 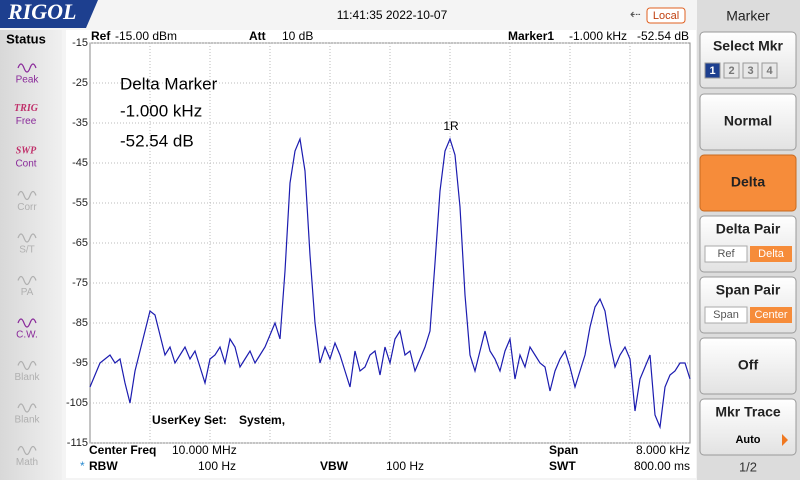 I want to click on delta-level: -52.54 dB, so click(x=157, y=140).